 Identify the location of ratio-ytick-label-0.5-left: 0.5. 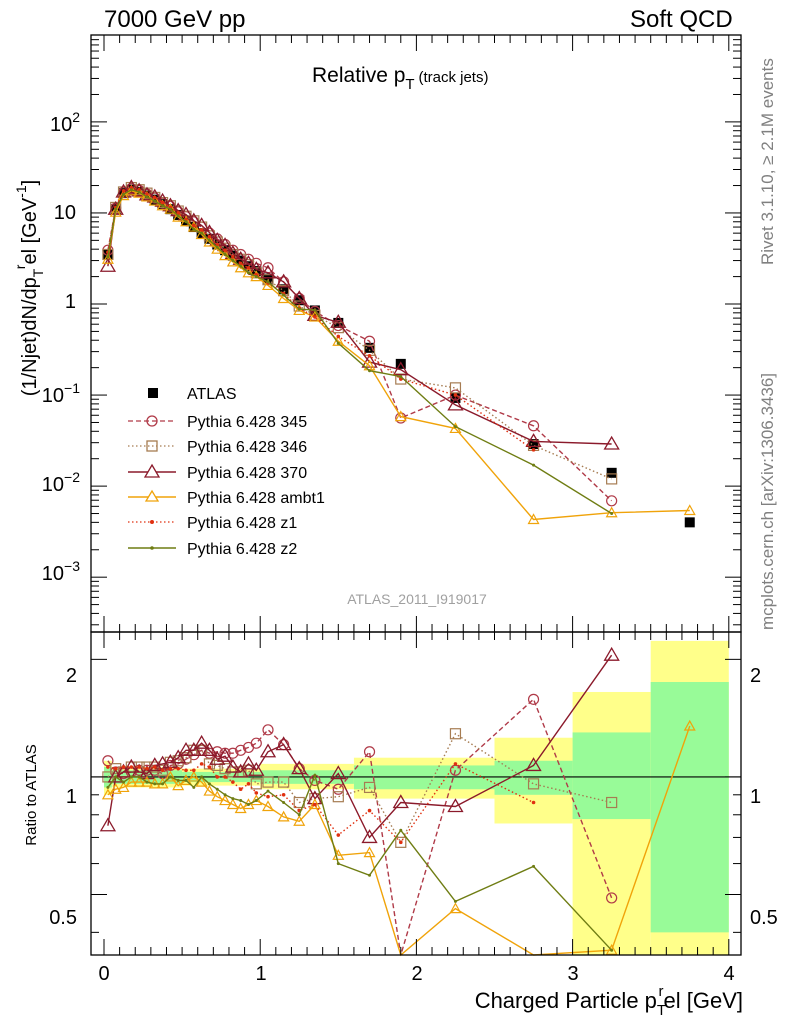
(63, 918).